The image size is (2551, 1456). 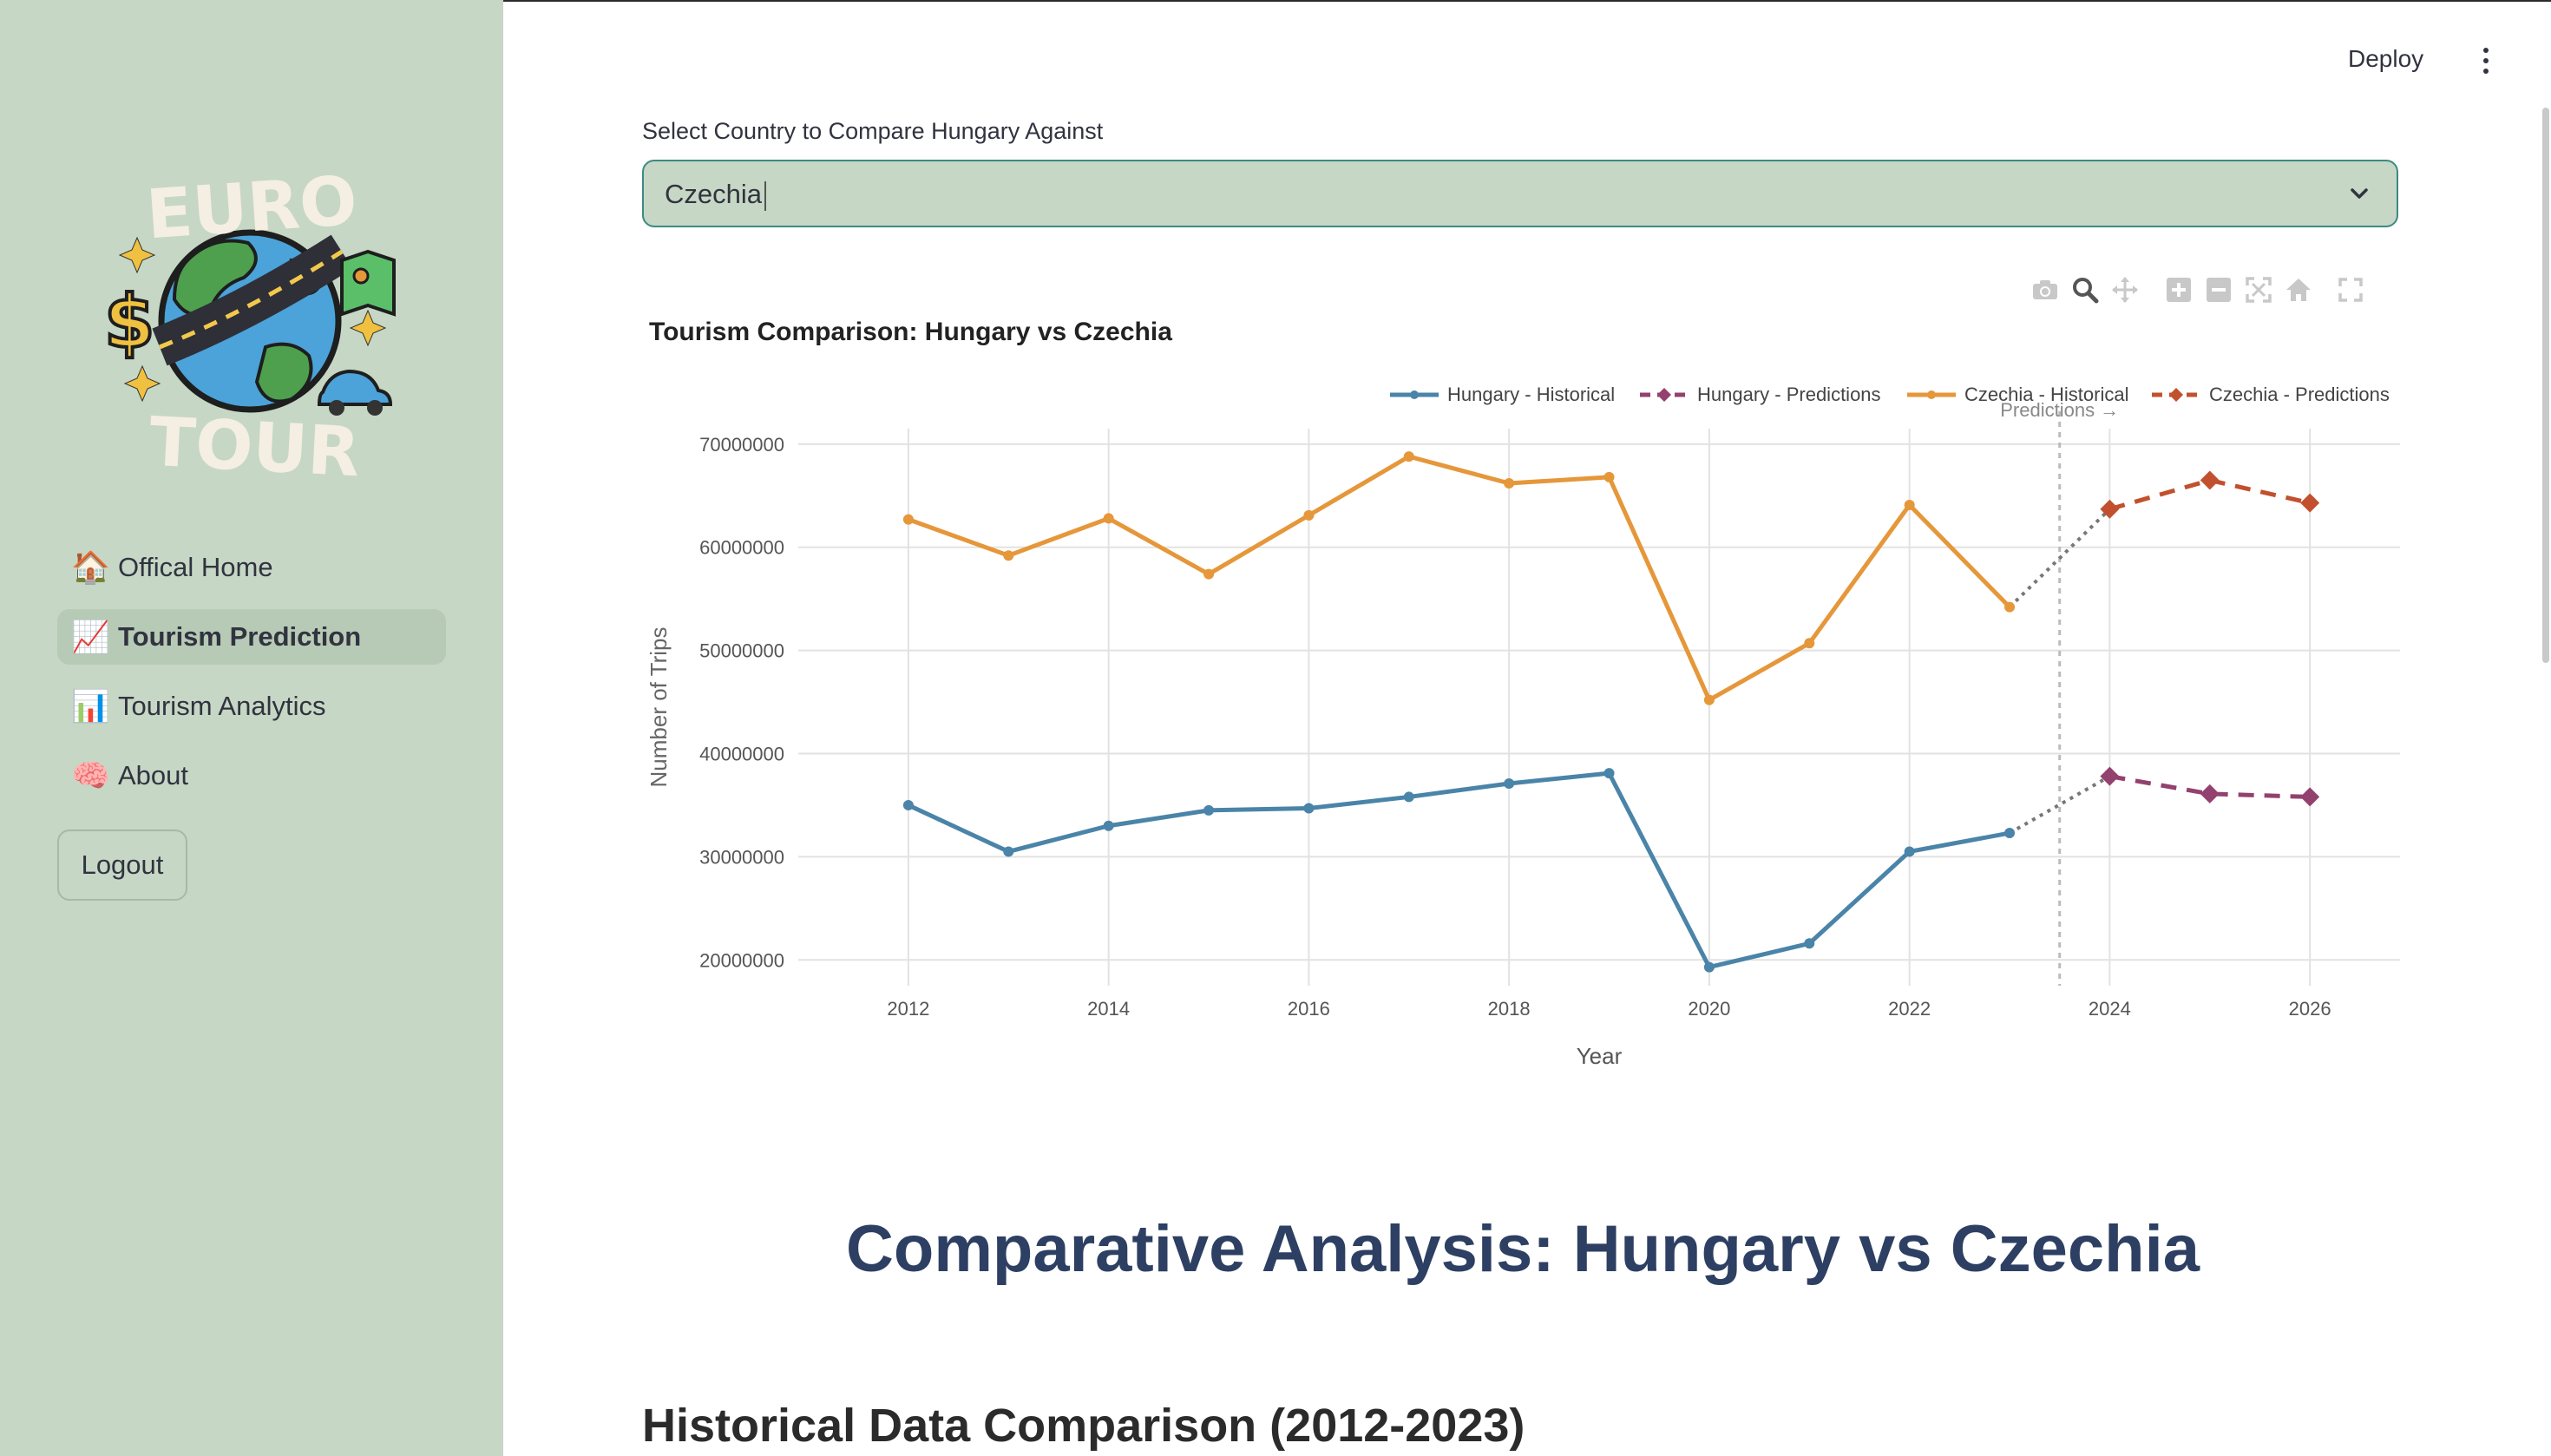 What do you see at coordinates (741, 754) in the screenshot?
I see `y-tick-label: 40000000` at bounding box center [741, 754].